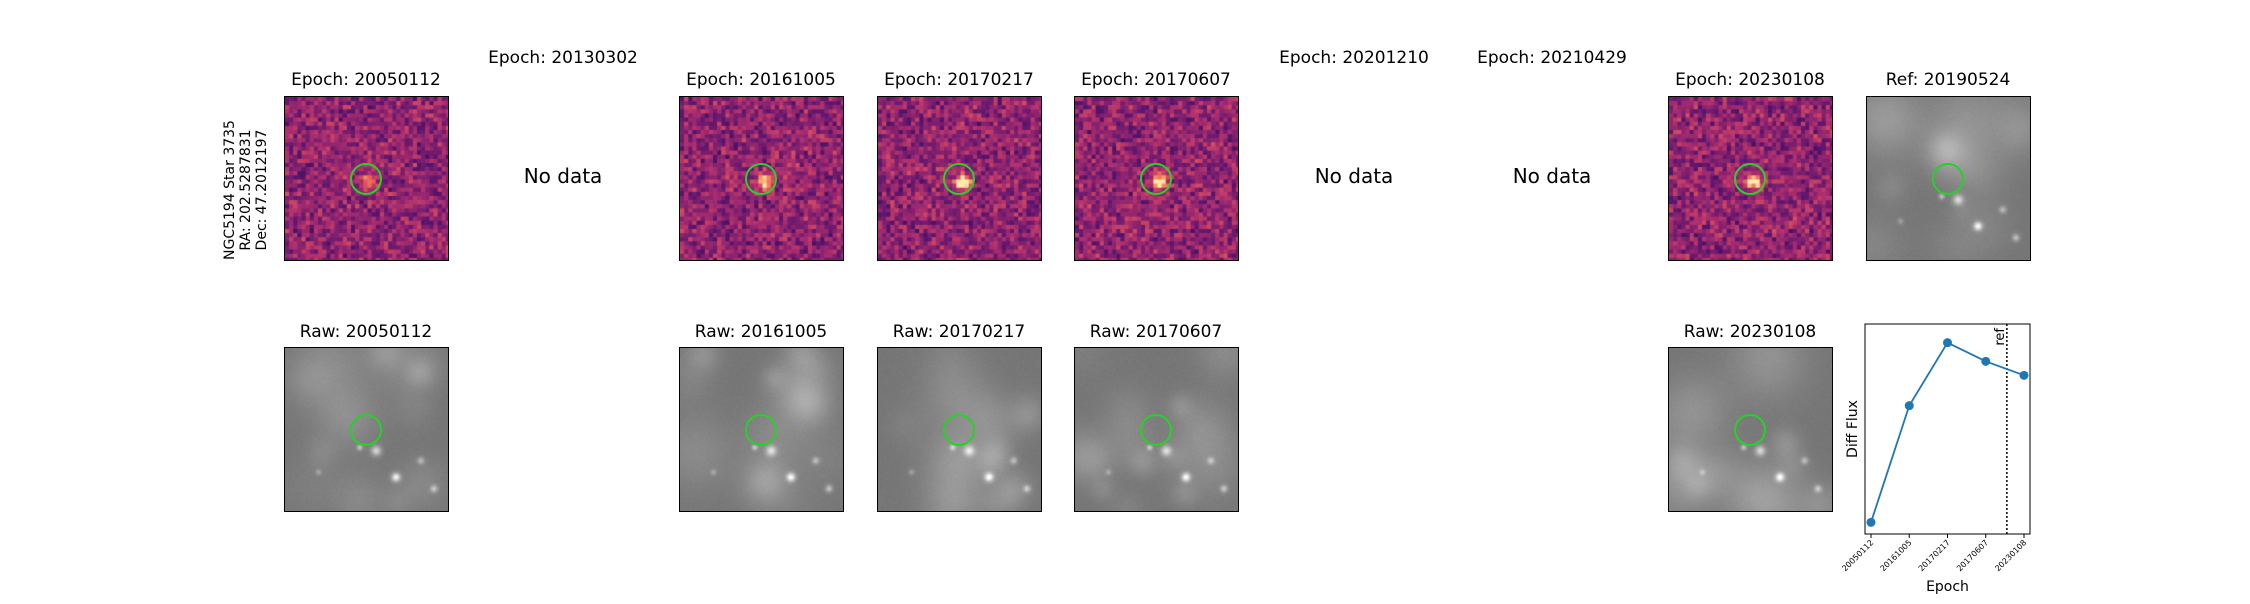 Image resolution: width=2250 pixels, height=604 pixels. Describe the element at coordinates (959, 332) in the screenshot. I see `raw-panel-title: Raw: 20170217` at that location.